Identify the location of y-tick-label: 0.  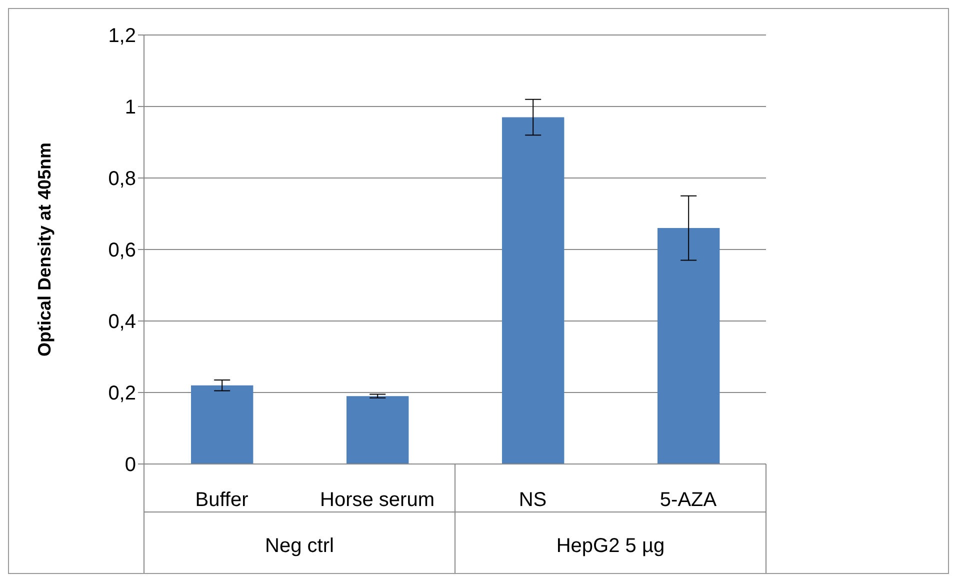
(130, 465).